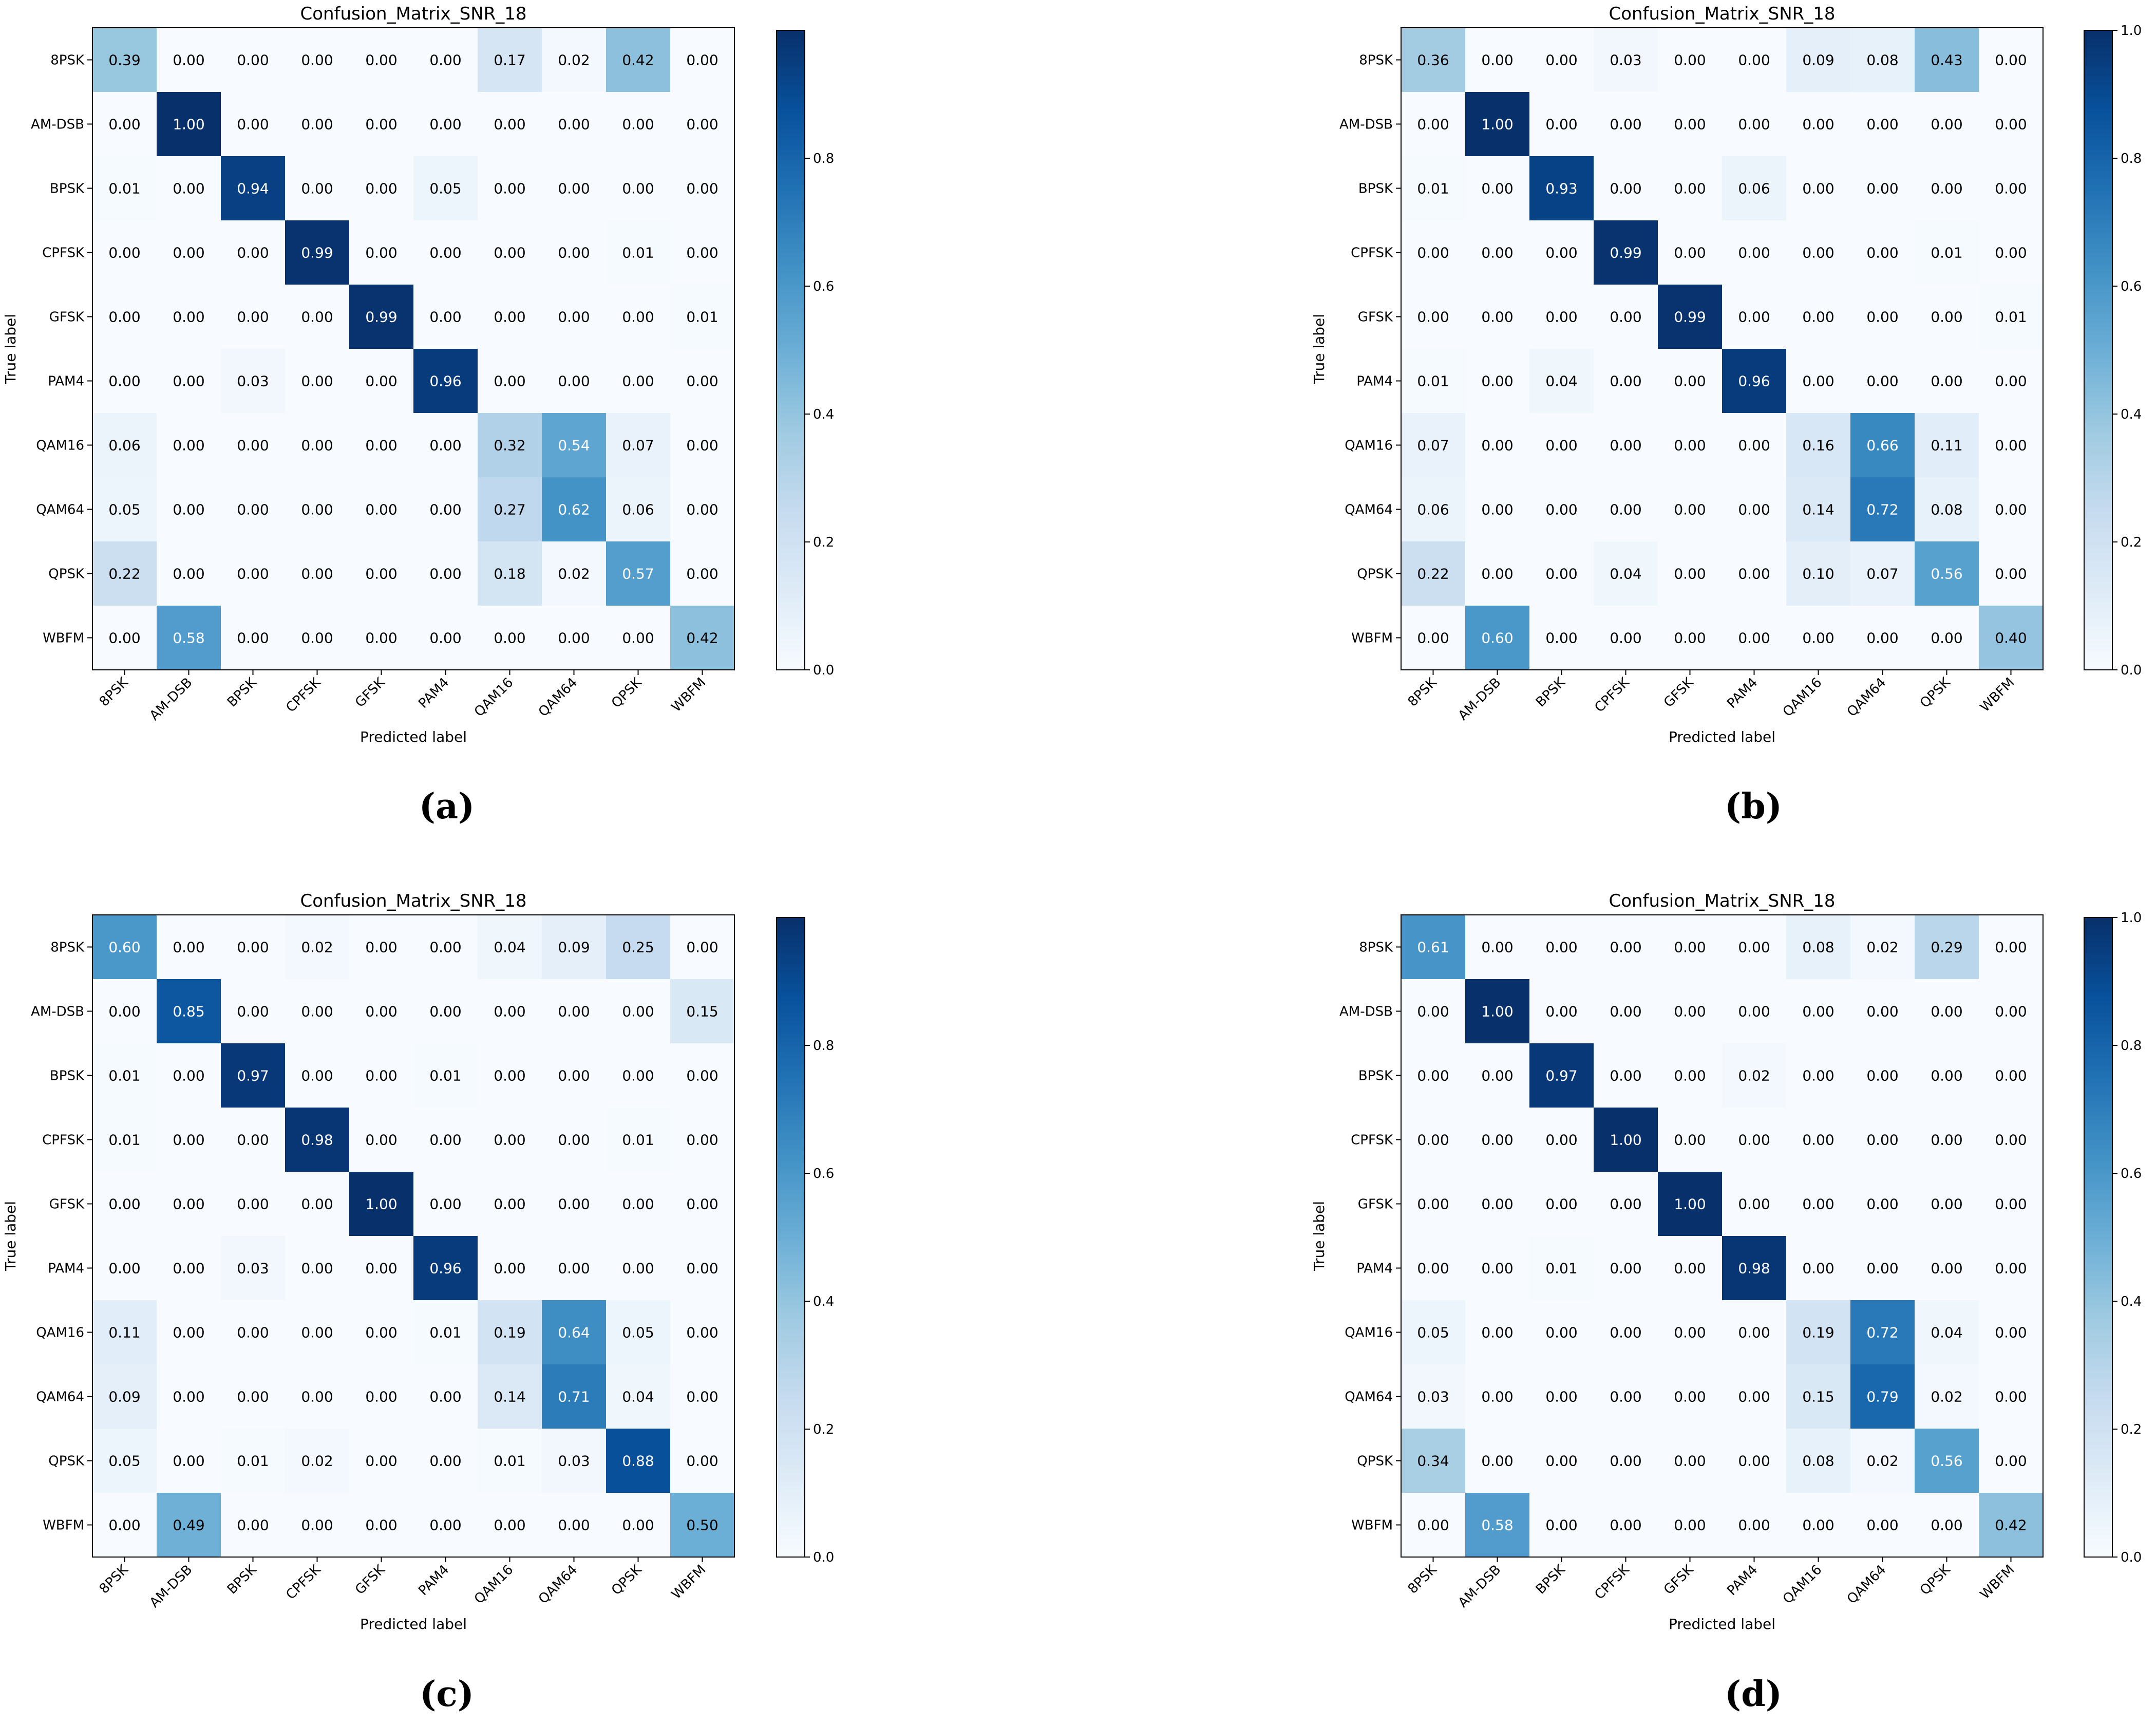  What do you see at coordinates (1882, 575) in the screenshot?
I see `cell-value-label: 0.07` at bounding box center [1882, 575].